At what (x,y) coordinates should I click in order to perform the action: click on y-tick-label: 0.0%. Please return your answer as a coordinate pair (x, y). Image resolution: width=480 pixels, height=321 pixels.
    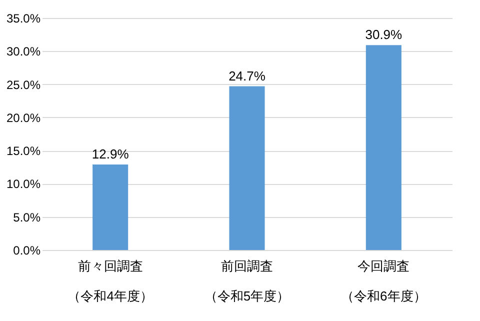
    Looking at the image, I should click on (27, 251).